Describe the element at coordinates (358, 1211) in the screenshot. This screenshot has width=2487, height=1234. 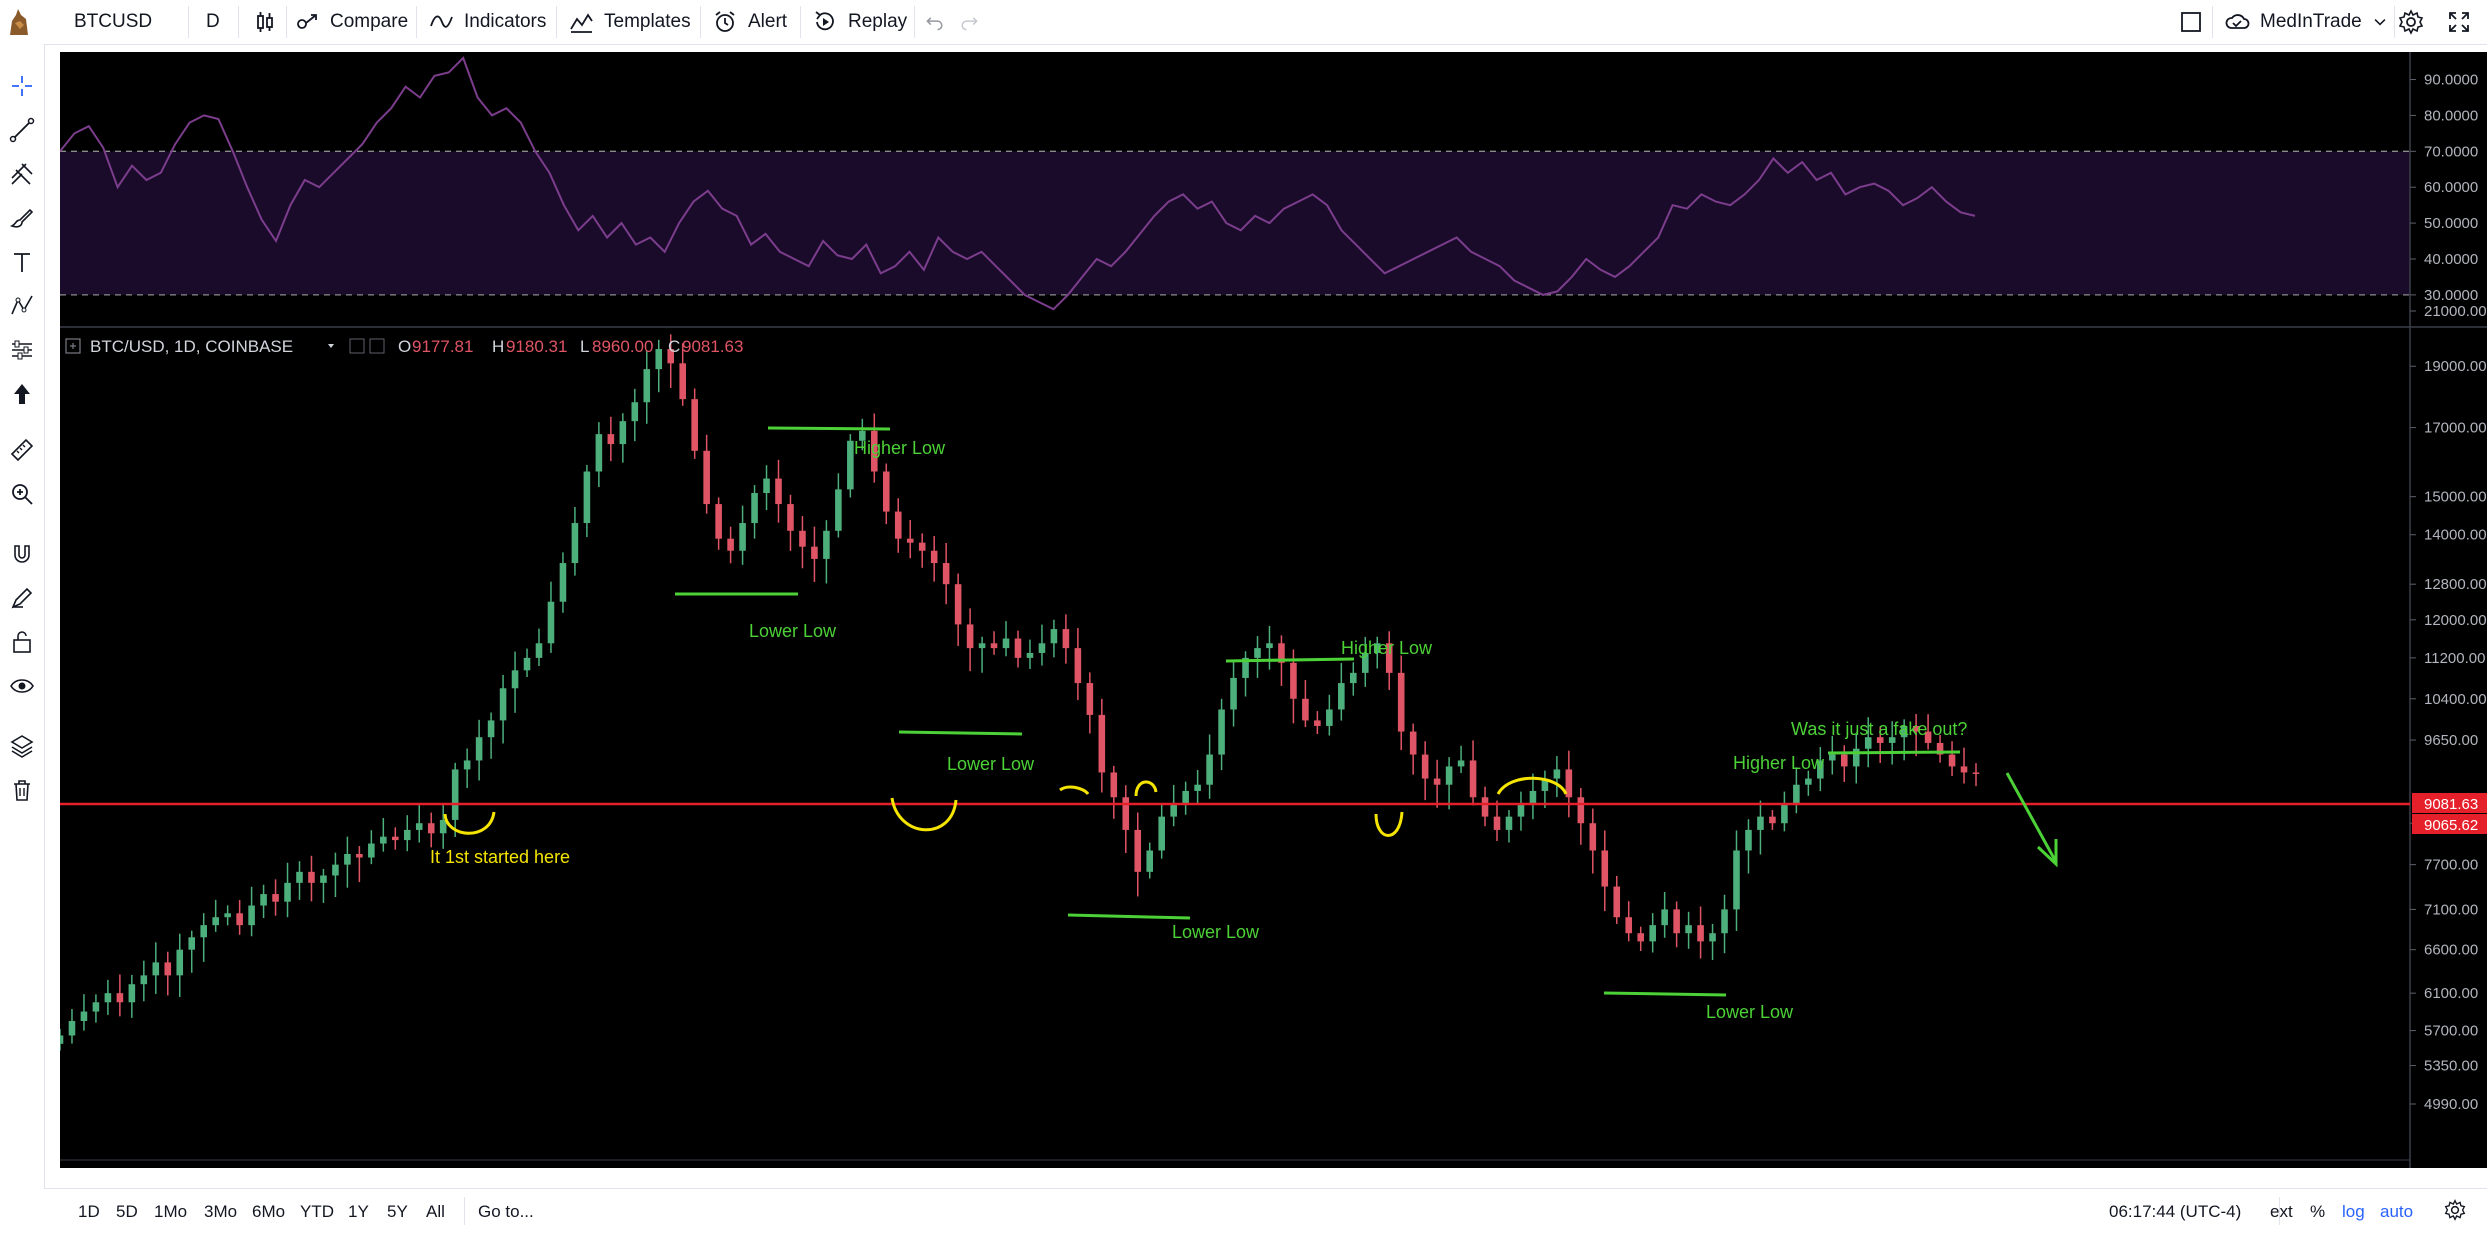
I see `range-1y: 1Y` at that location.